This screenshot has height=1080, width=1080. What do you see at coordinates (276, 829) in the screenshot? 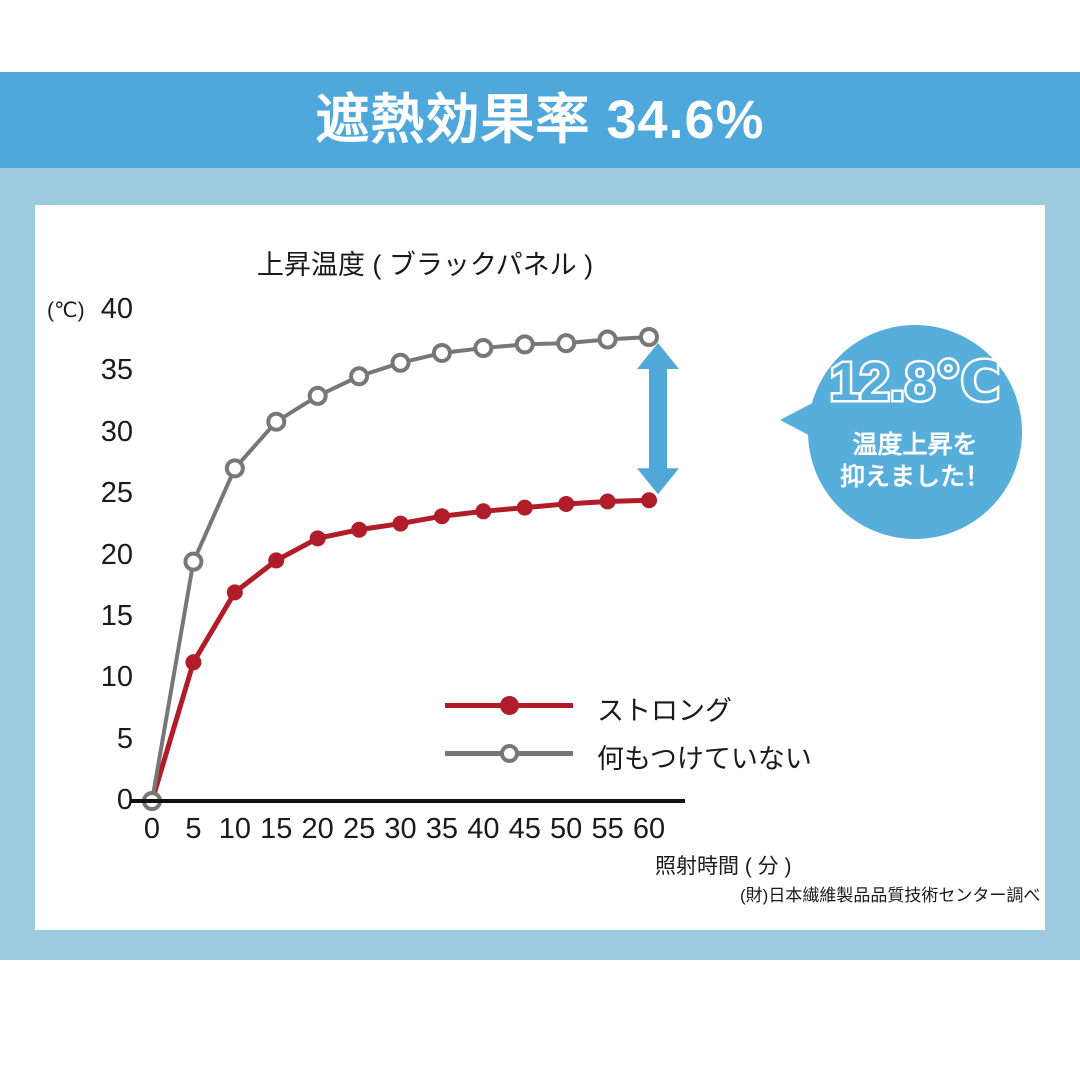
I see `x-tick-label: 15` at bounding box center [276, 829].